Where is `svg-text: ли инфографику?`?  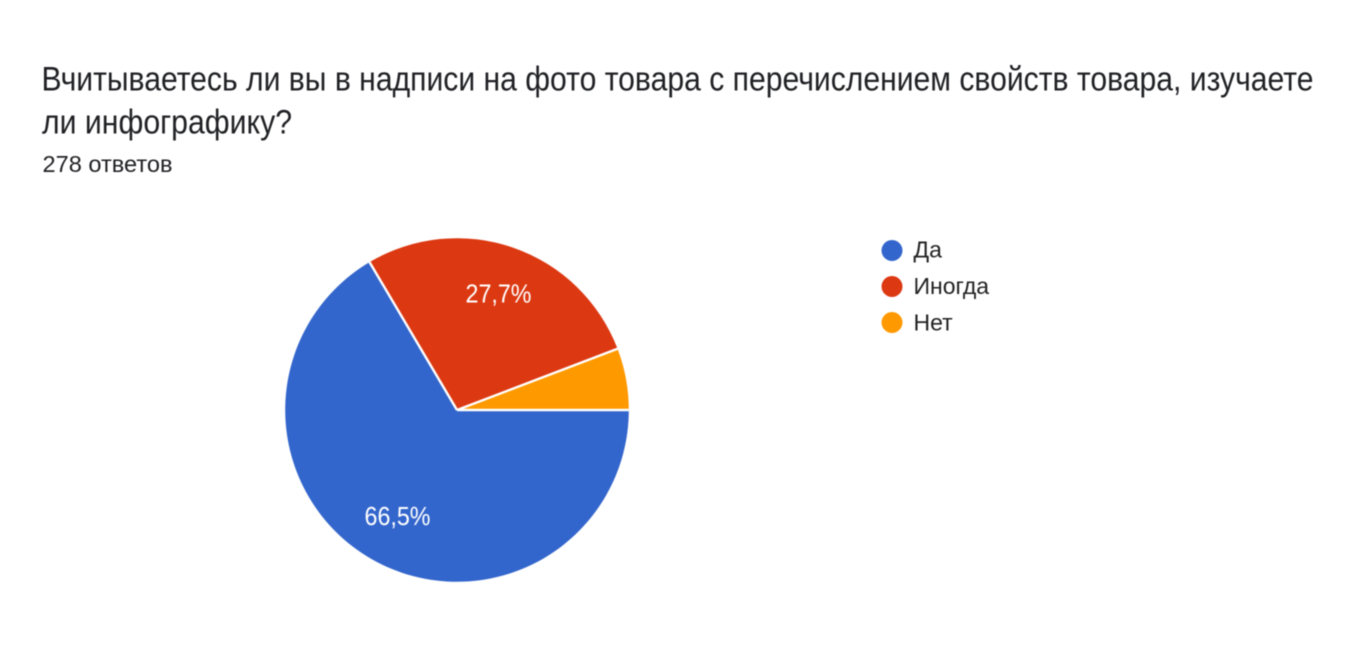 svg-text: ли инфографику? is located at coordinates (167, 123).